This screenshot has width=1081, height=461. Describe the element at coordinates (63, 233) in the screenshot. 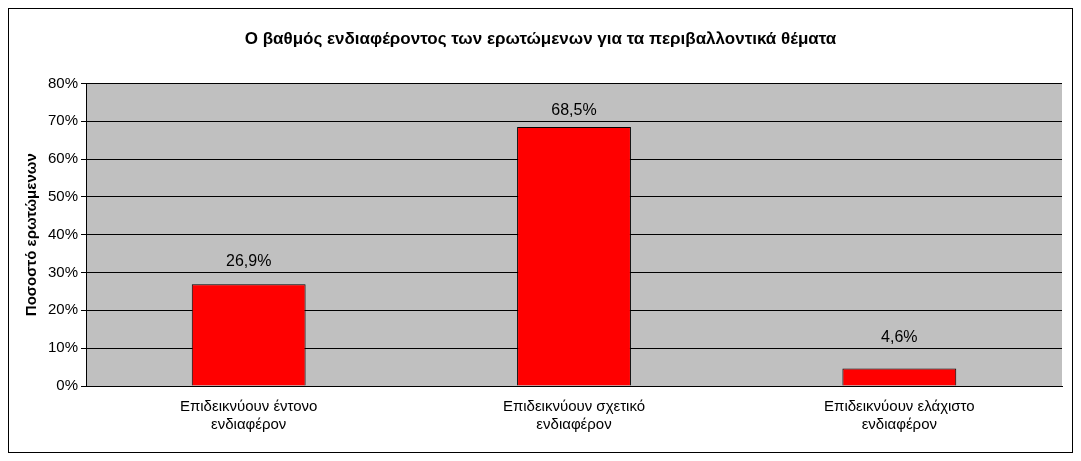

I see `y-tick-label: 40%` at that location.